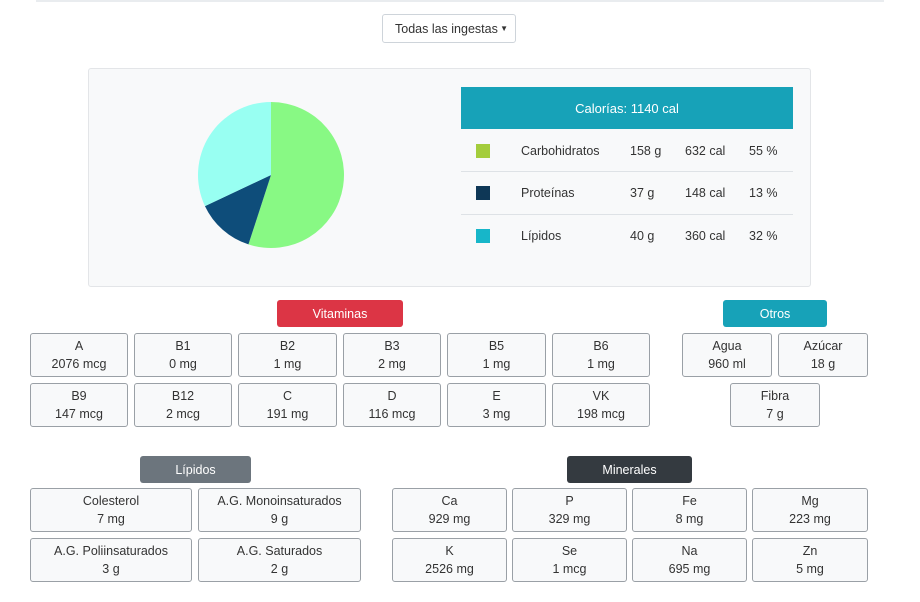  I want to click on nutrient-value: 3 g, so click(111, 569).